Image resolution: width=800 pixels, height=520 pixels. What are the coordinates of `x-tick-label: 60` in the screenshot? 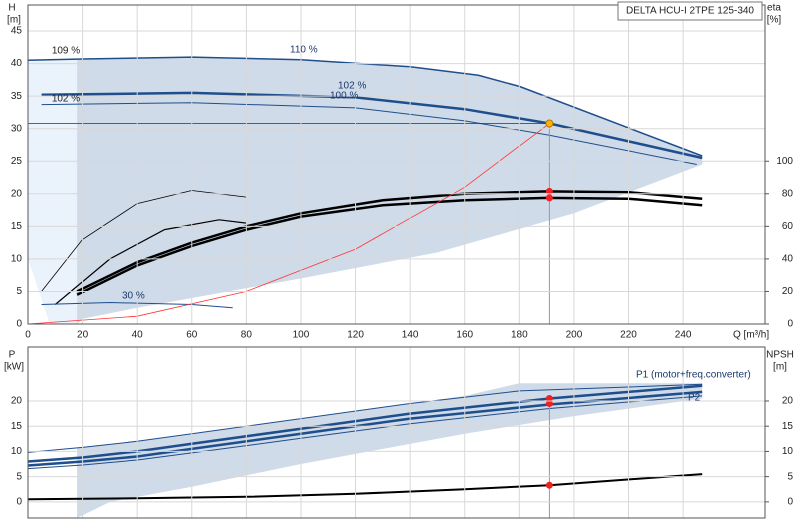 It's located at (192, 335).